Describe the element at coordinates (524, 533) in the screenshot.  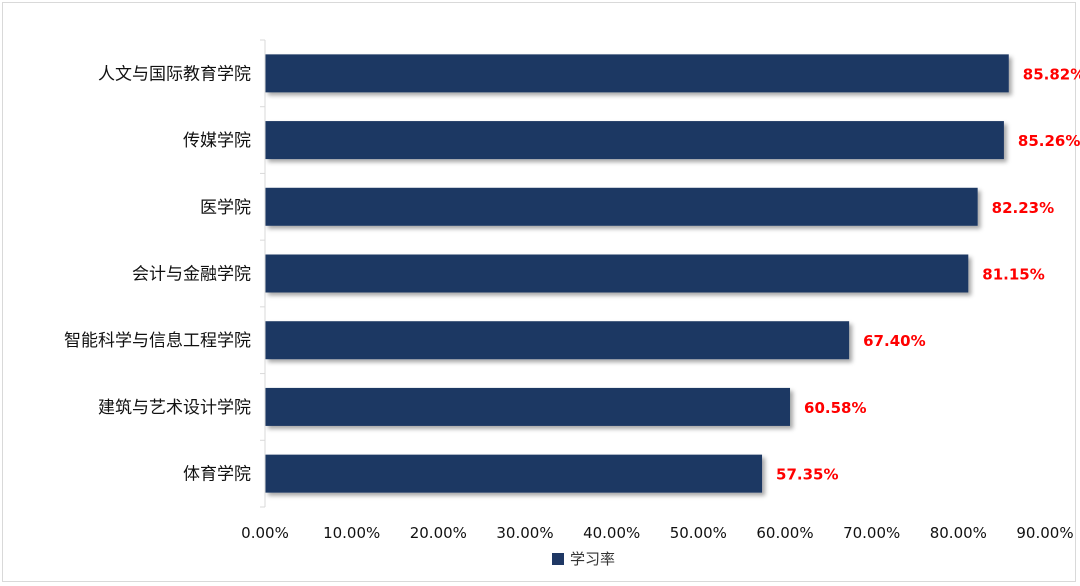
I see `x-tick-label-3: 30.00%` at that location.